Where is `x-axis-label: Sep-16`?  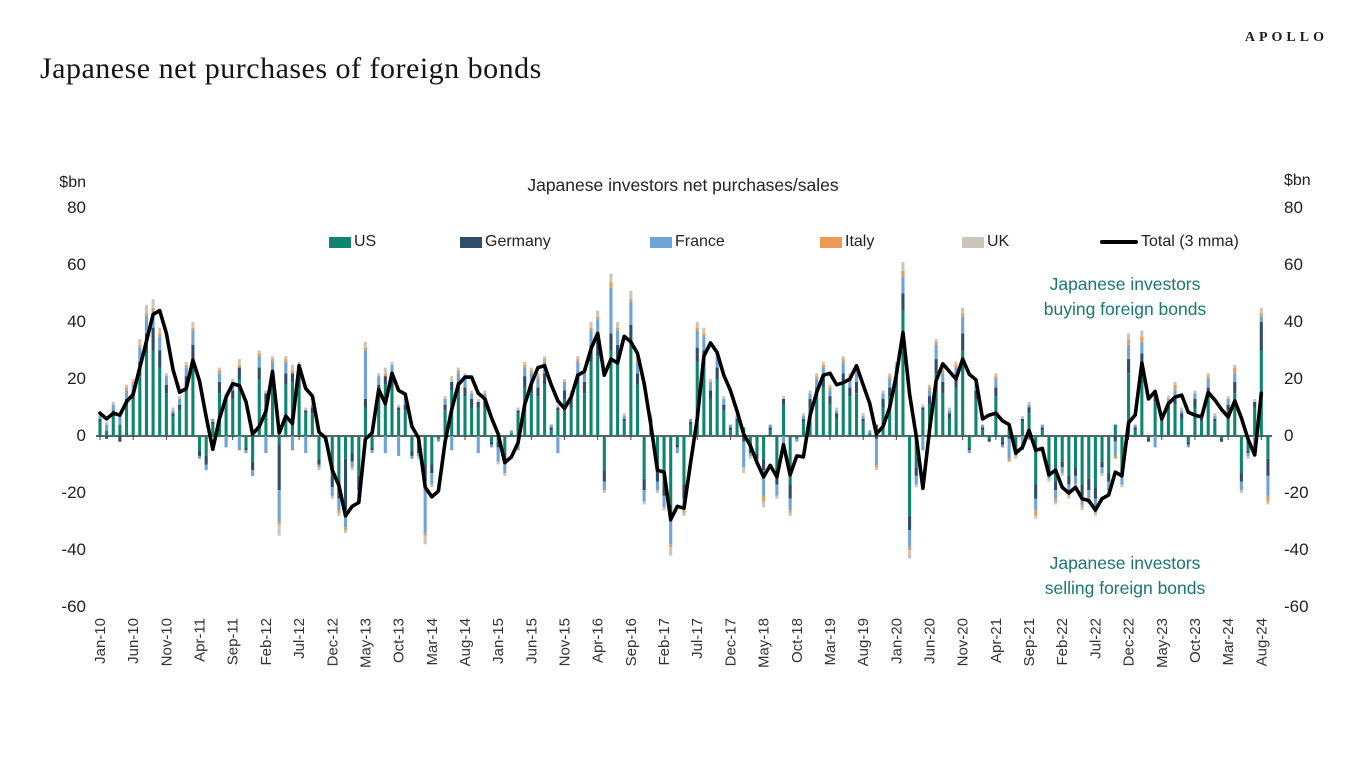
x-axis-label: Sep-16 is located at coordinates (631, 642).